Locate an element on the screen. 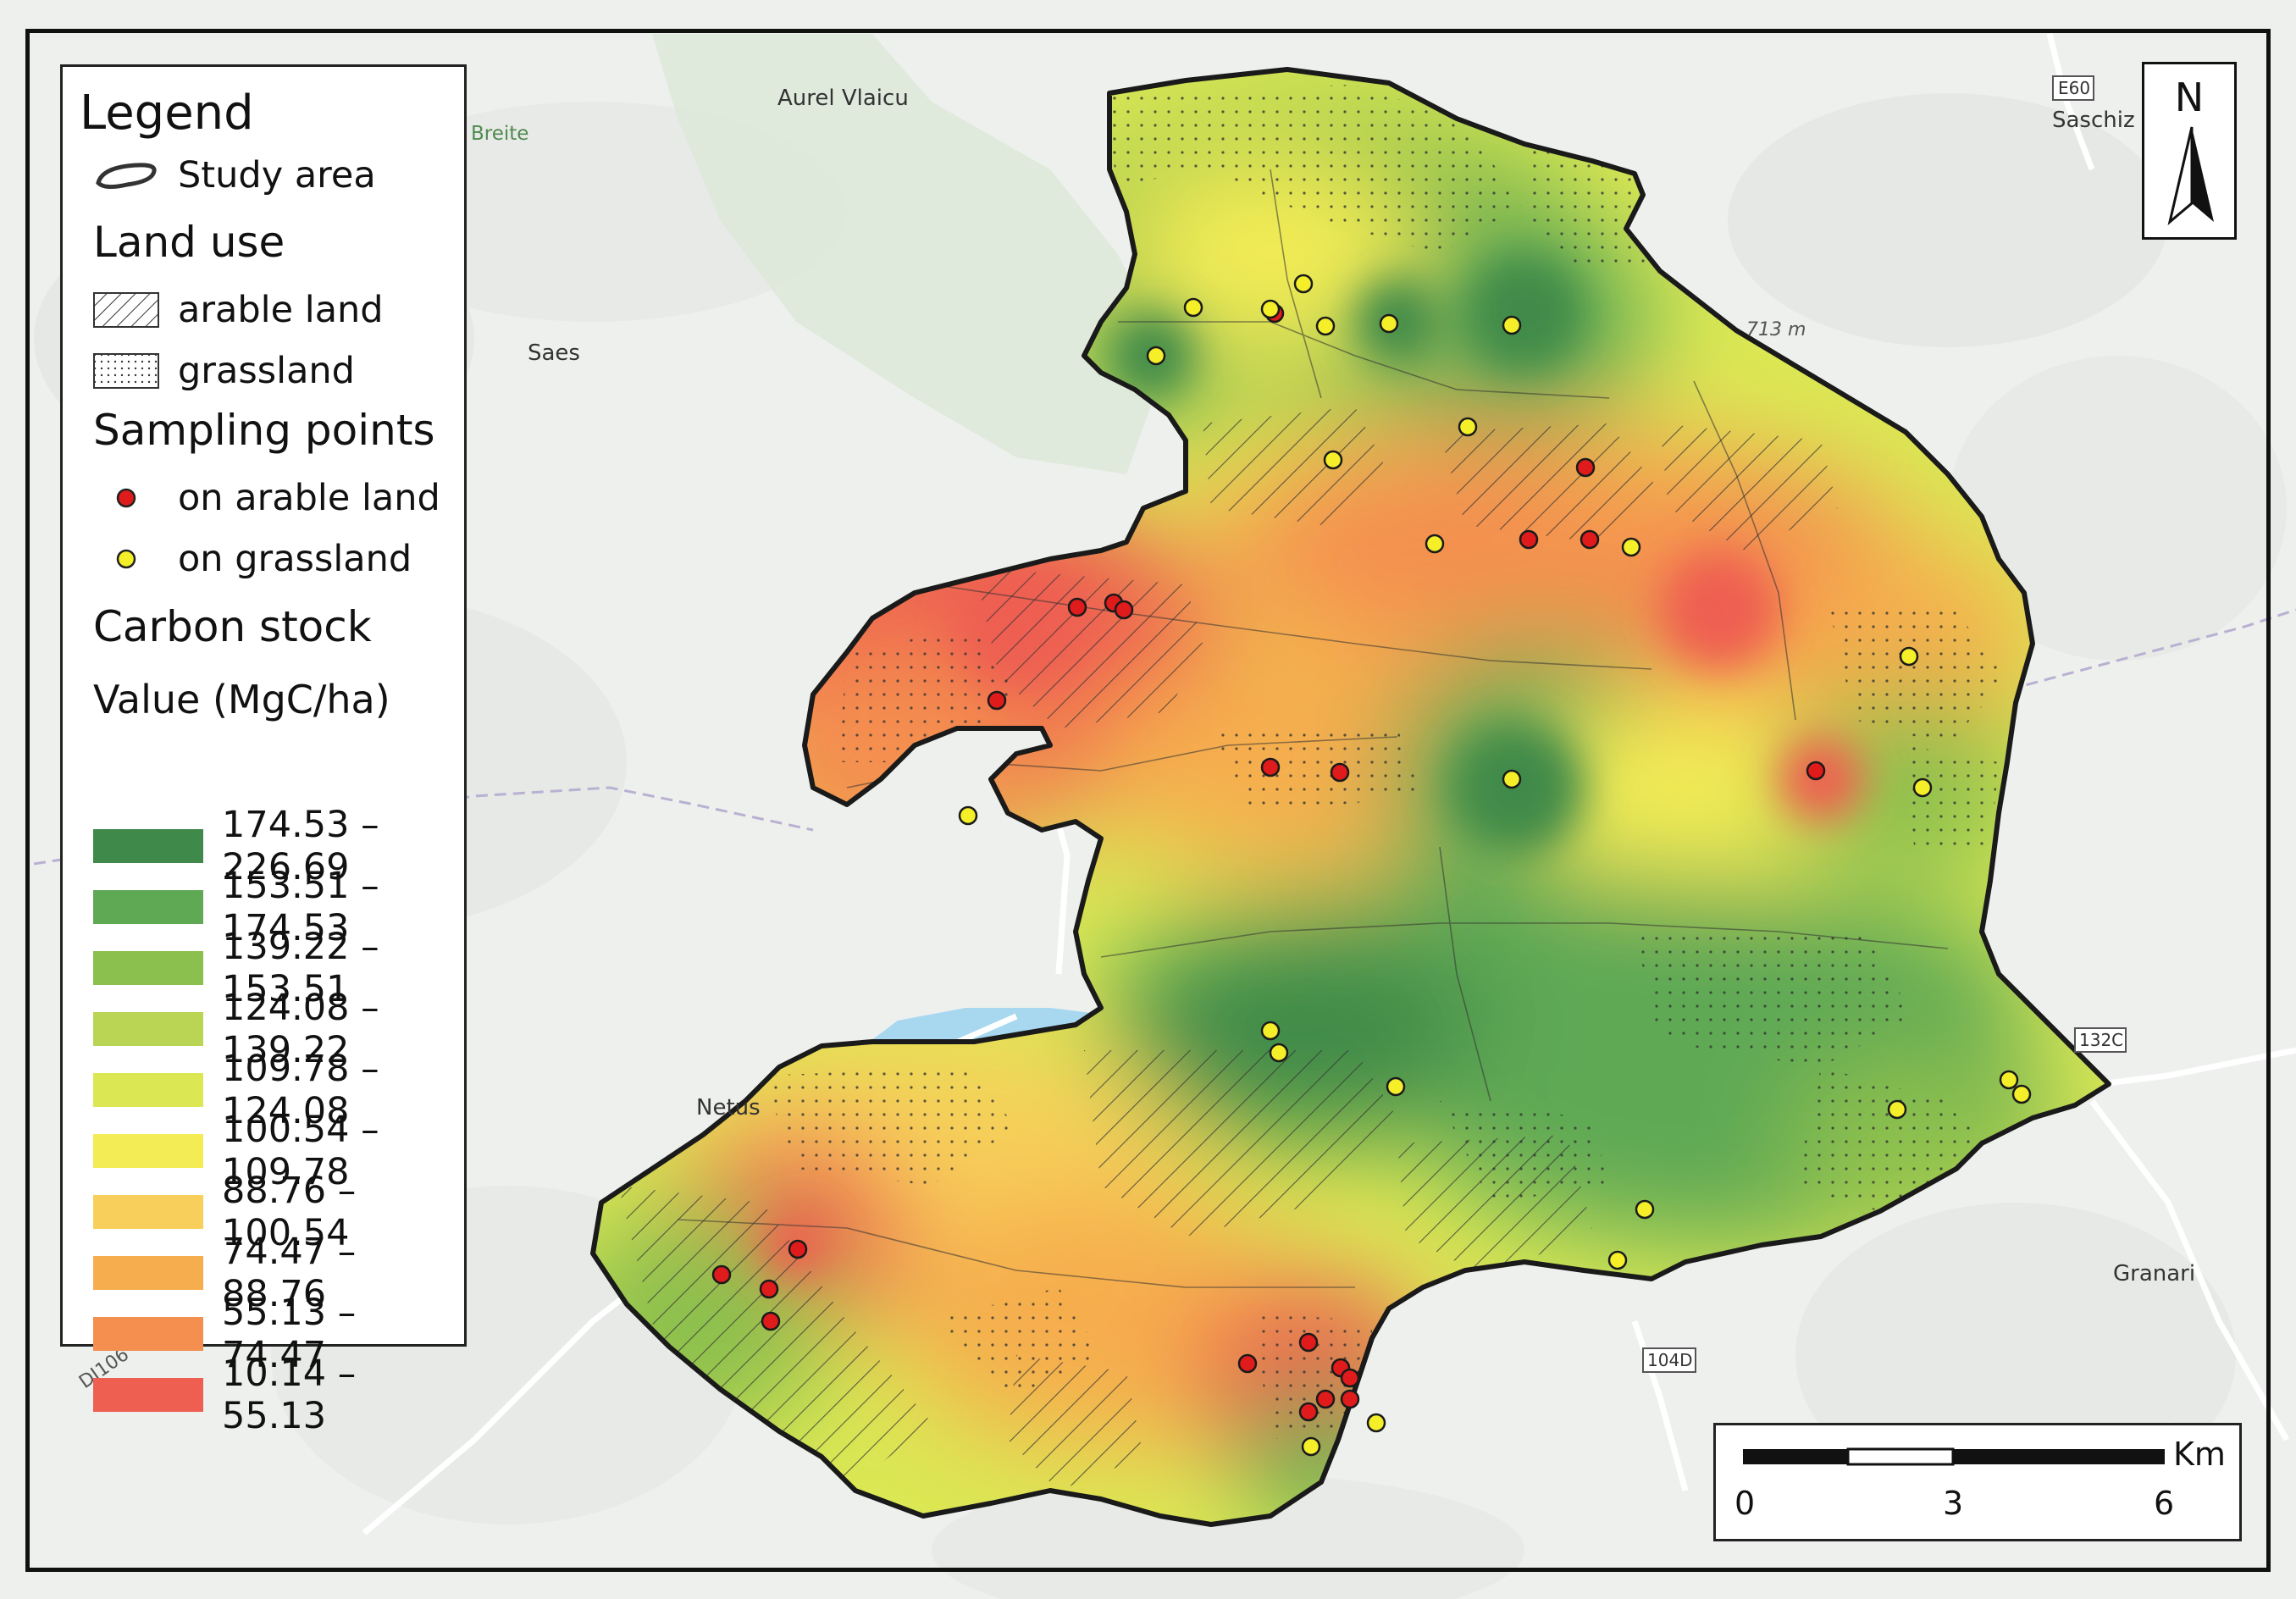 The height and width of the screenshot is (1599, 2296). arable-label: arable land is located at coordinates (281, 310).